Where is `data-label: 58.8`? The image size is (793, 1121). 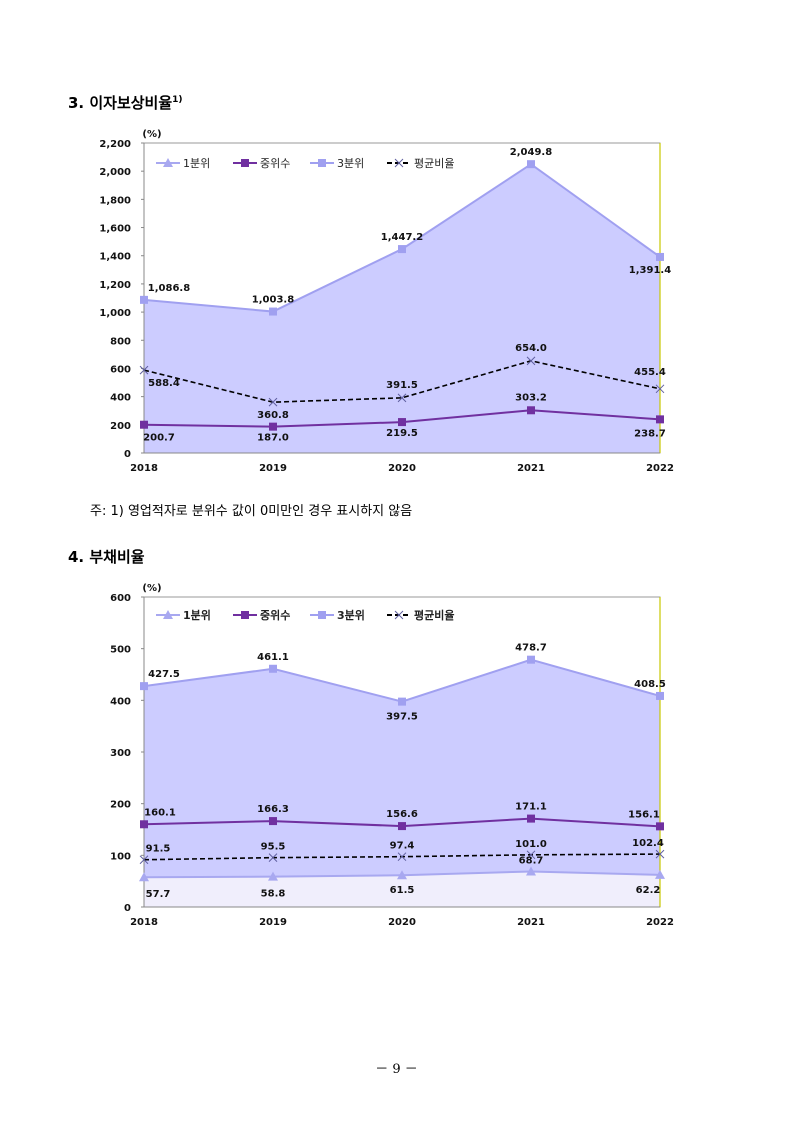
data-label: 58.8 is located at coordinates (273, 894).